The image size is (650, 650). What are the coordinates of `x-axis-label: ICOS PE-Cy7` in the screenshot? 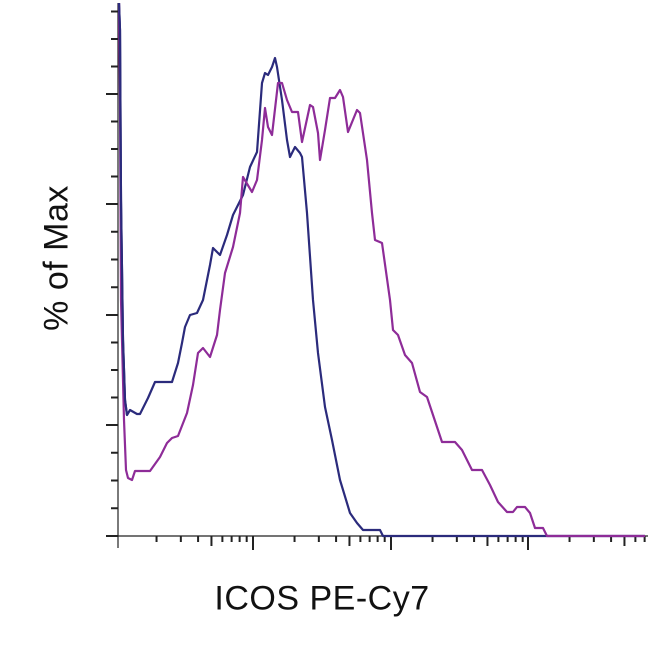 It's located at (322, 598).